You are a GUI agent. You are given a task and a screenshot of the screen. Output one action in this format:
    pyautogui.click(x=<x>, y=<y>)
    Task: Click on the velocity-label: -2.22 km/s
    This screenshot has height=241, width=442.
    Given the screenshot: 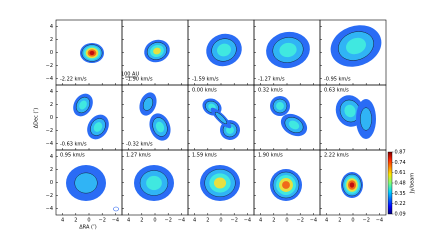 What is the action you would take?
    pyautogui.click(x=73, y=80)
    